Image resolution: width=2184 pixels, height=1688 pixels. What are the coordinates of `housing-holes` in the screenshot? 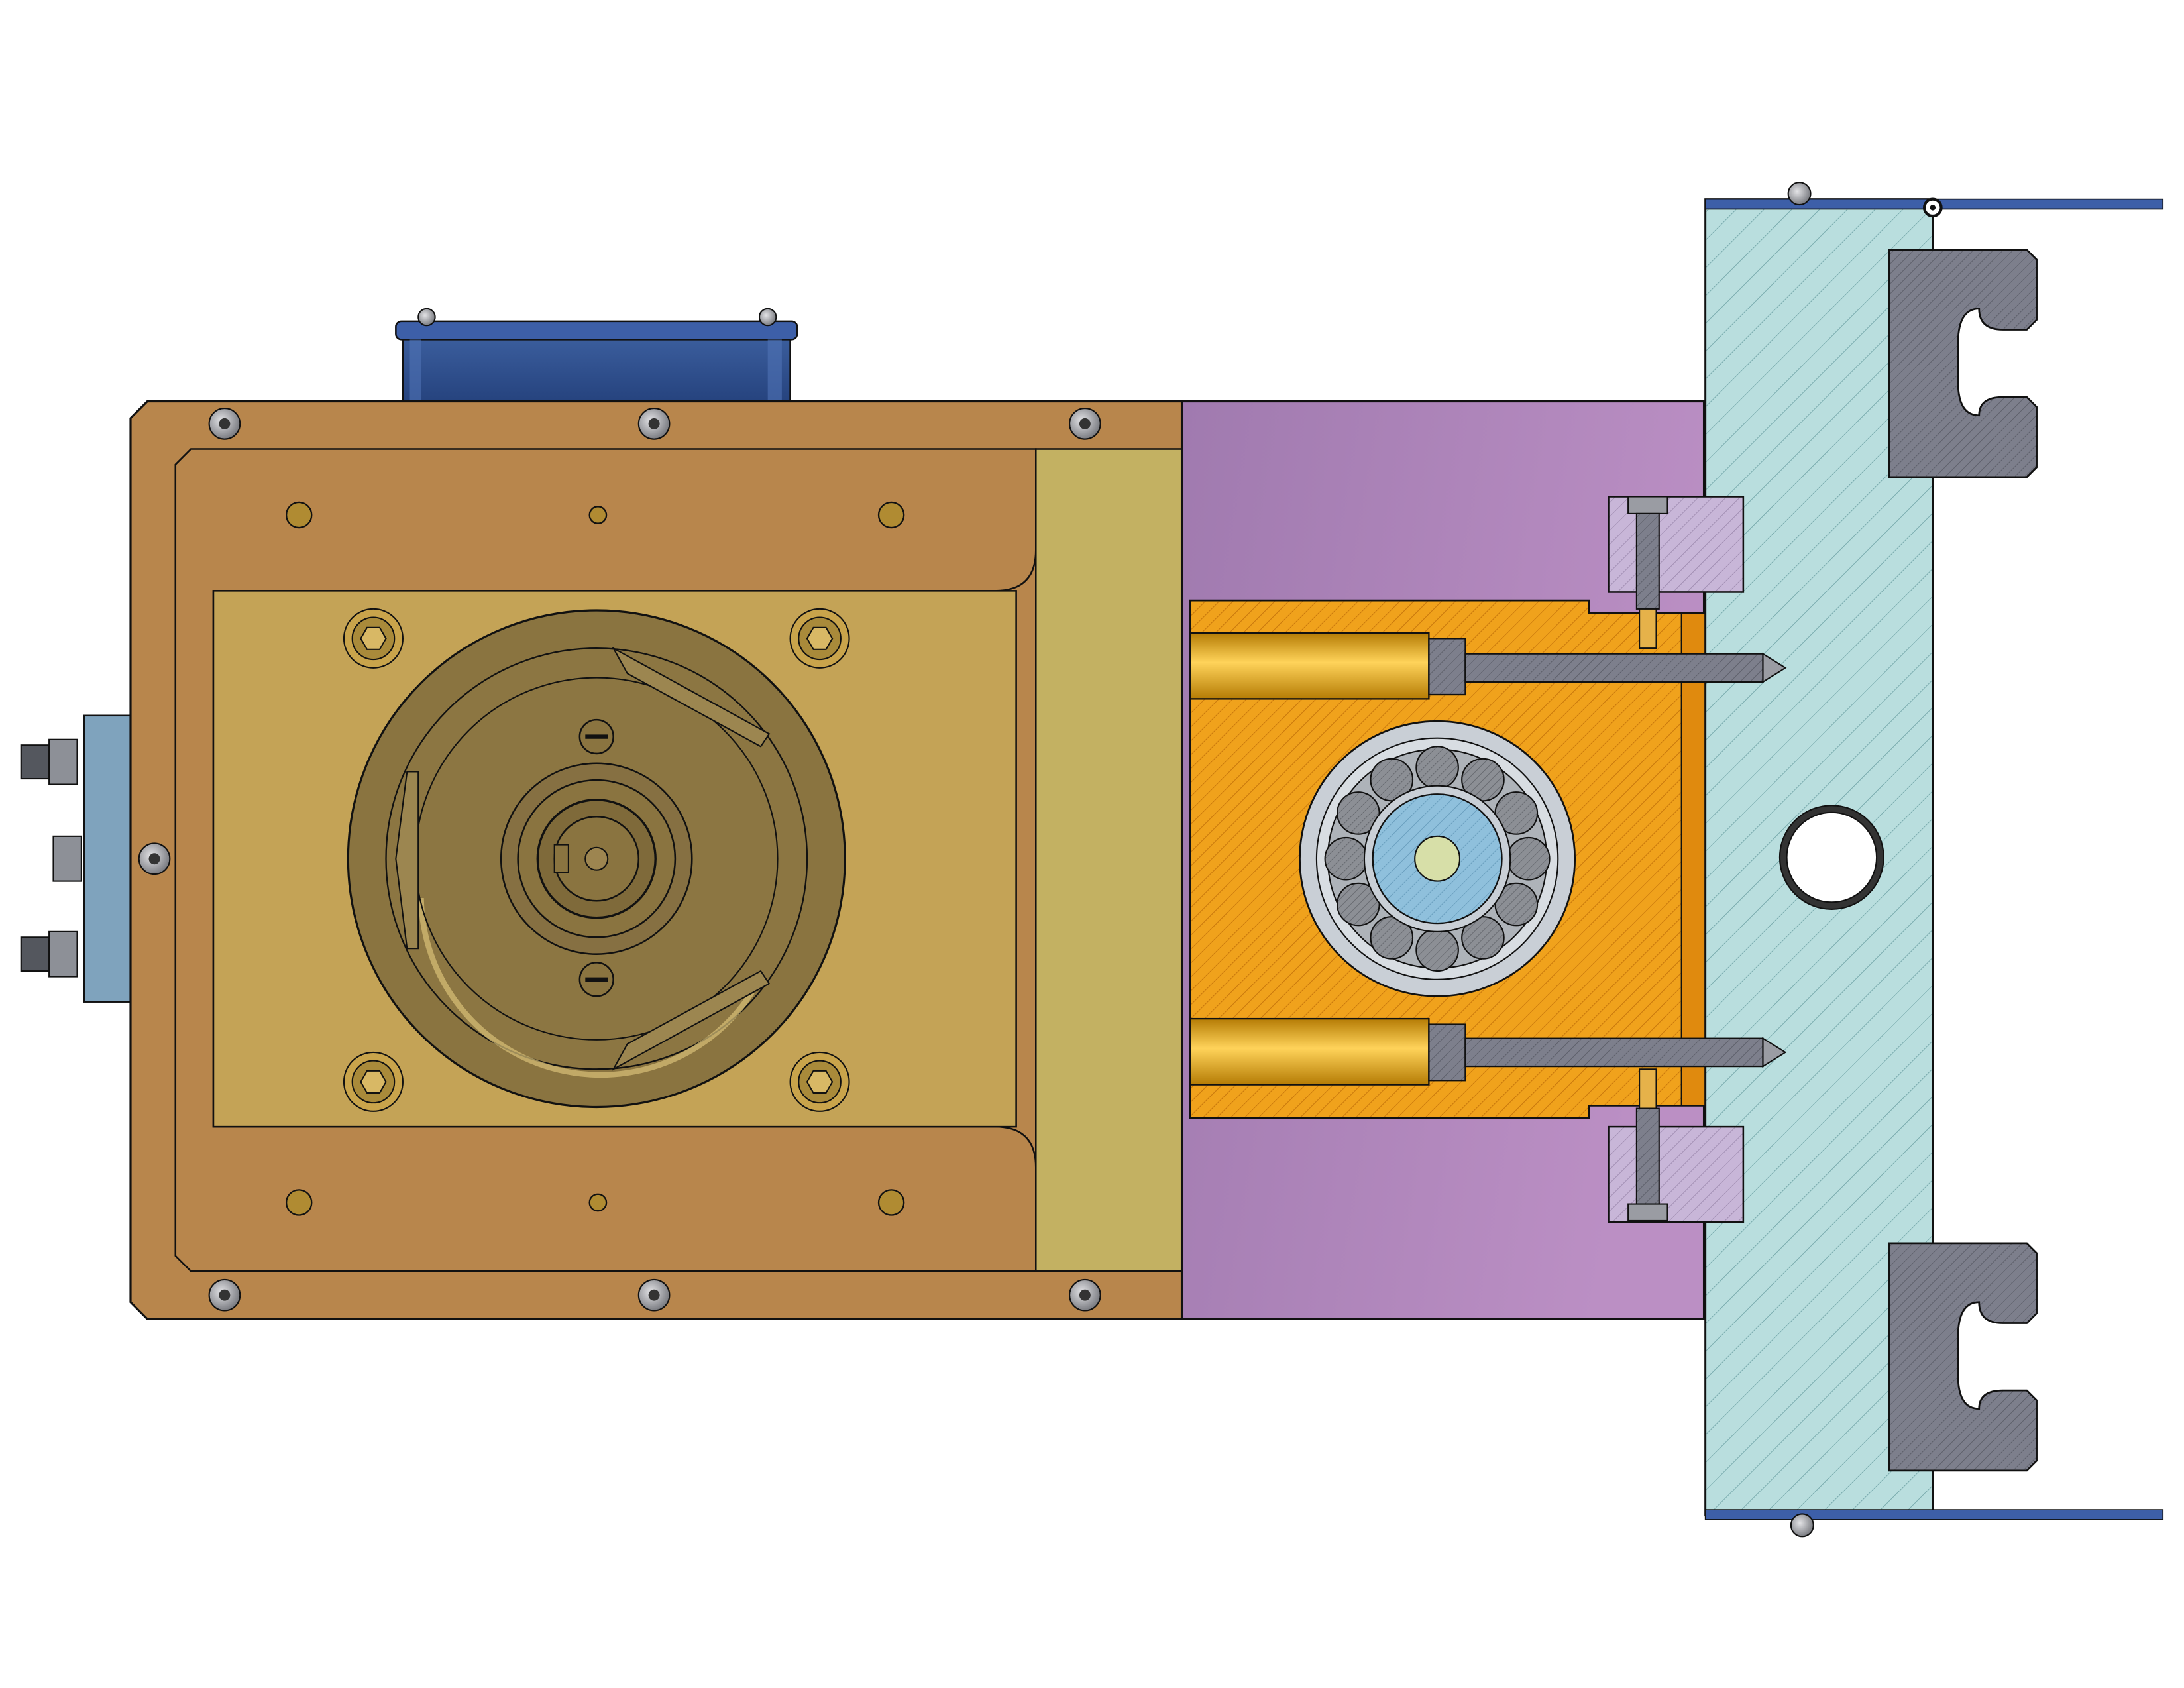 It's located at (595, 858).